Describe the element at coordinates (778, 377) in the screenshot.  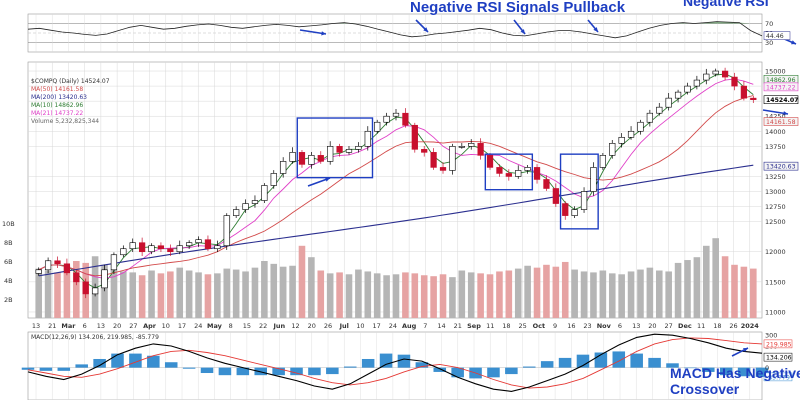
I see `macd-value-tag` at that location.